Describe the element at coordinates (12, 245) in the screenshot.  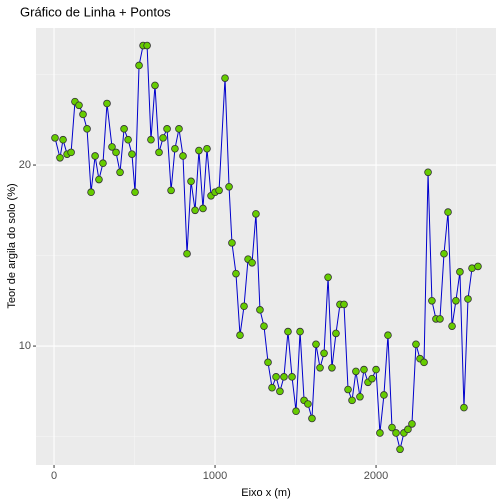
I see `y-axis-title: Teor de argila do solo (%)` at that location.